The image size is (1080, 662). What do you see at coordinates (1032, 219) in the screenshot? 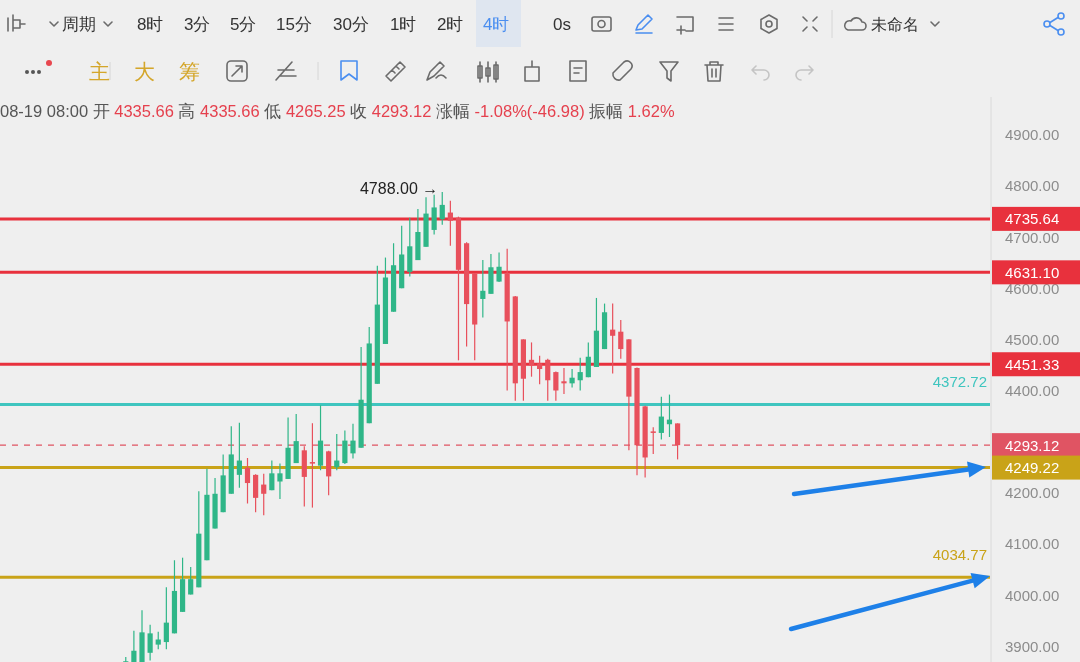
I see `ref-line-label: 4735.64` at bounding box center [1032, 219].